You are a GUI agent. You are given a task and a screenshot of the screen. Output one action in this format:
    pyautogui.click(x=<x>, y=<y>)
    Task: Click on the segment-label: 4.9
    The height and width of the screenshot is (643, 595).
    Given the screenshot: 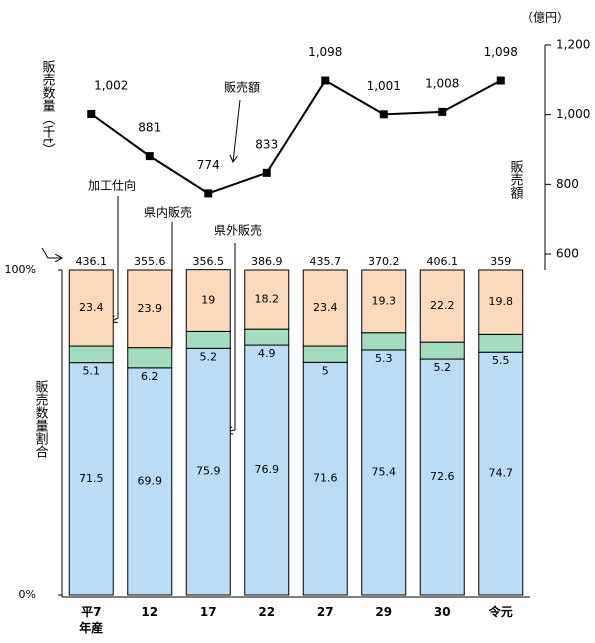 What is the action you would take?
    pyautogui.click(x=267, y=353)
    